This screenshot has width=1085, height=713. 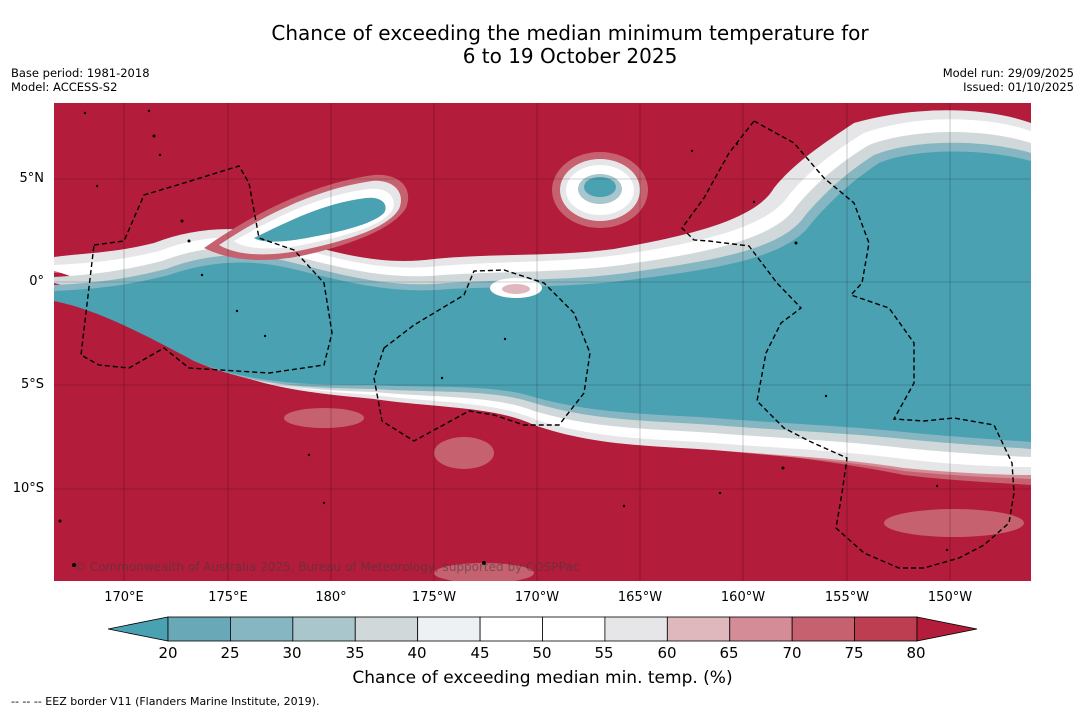 What do you see at coordinates (516, 288) in the screenshot?
I see `equatorial-warm-spot` at bounding box center [516, 288].